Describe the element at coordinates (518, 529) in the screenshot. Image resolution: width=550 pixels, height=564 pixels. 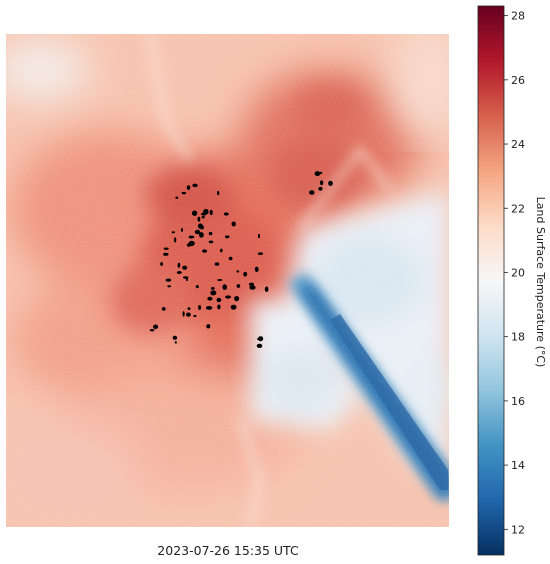
I see `colorbar-tick-label: 12` at that location.